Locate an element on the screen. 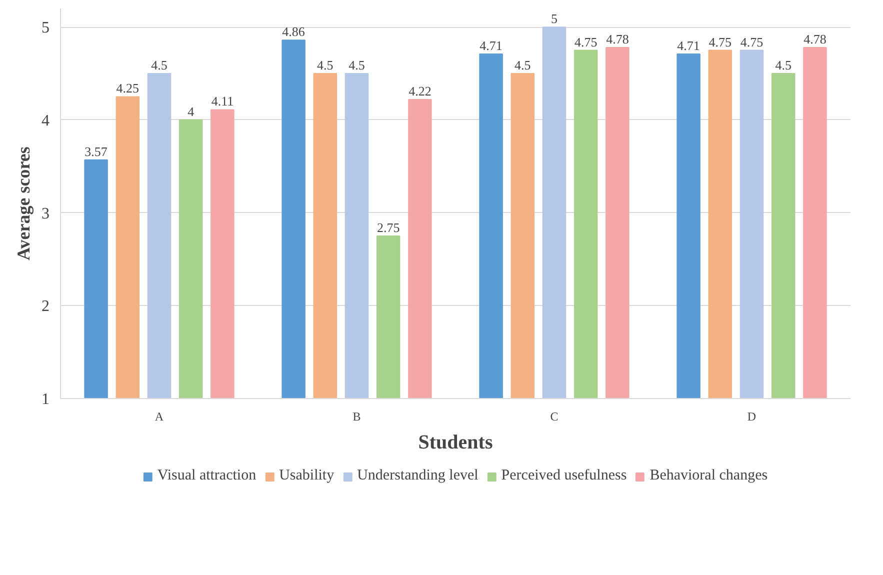  x-tick-label: C is located at coordinates (554, 417).